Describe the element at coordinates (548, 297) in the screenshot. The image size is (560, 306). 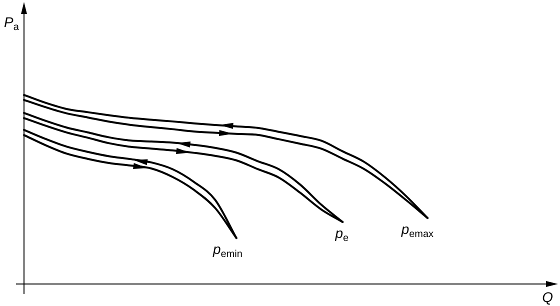
I see `x-axis-title: Q` at that location.